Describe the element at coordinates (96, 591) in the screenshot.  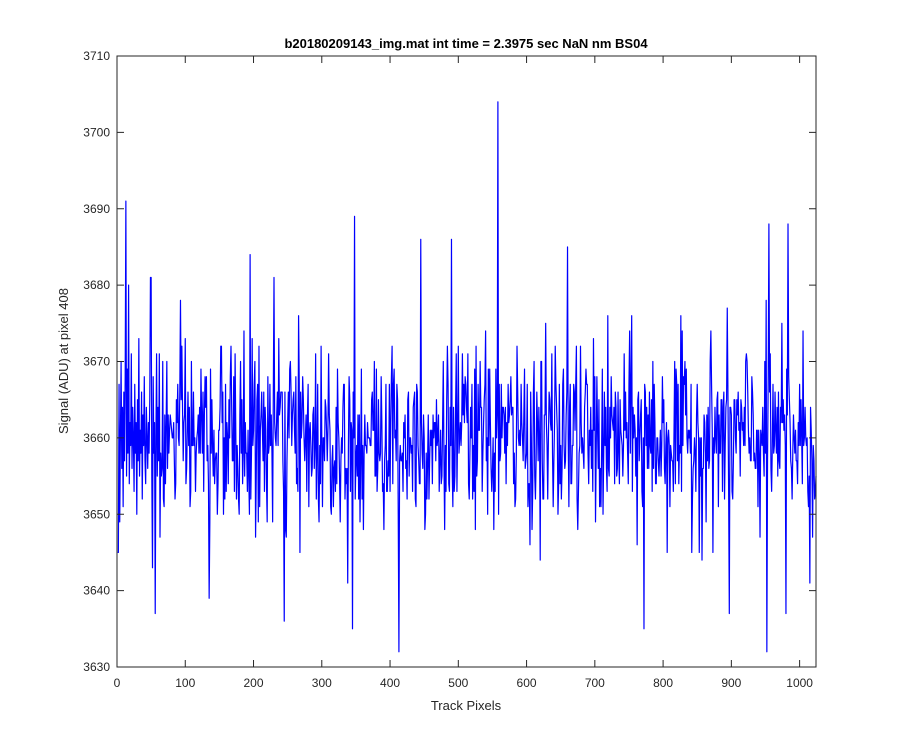
I see `y-tick-label: 3640` at that location.